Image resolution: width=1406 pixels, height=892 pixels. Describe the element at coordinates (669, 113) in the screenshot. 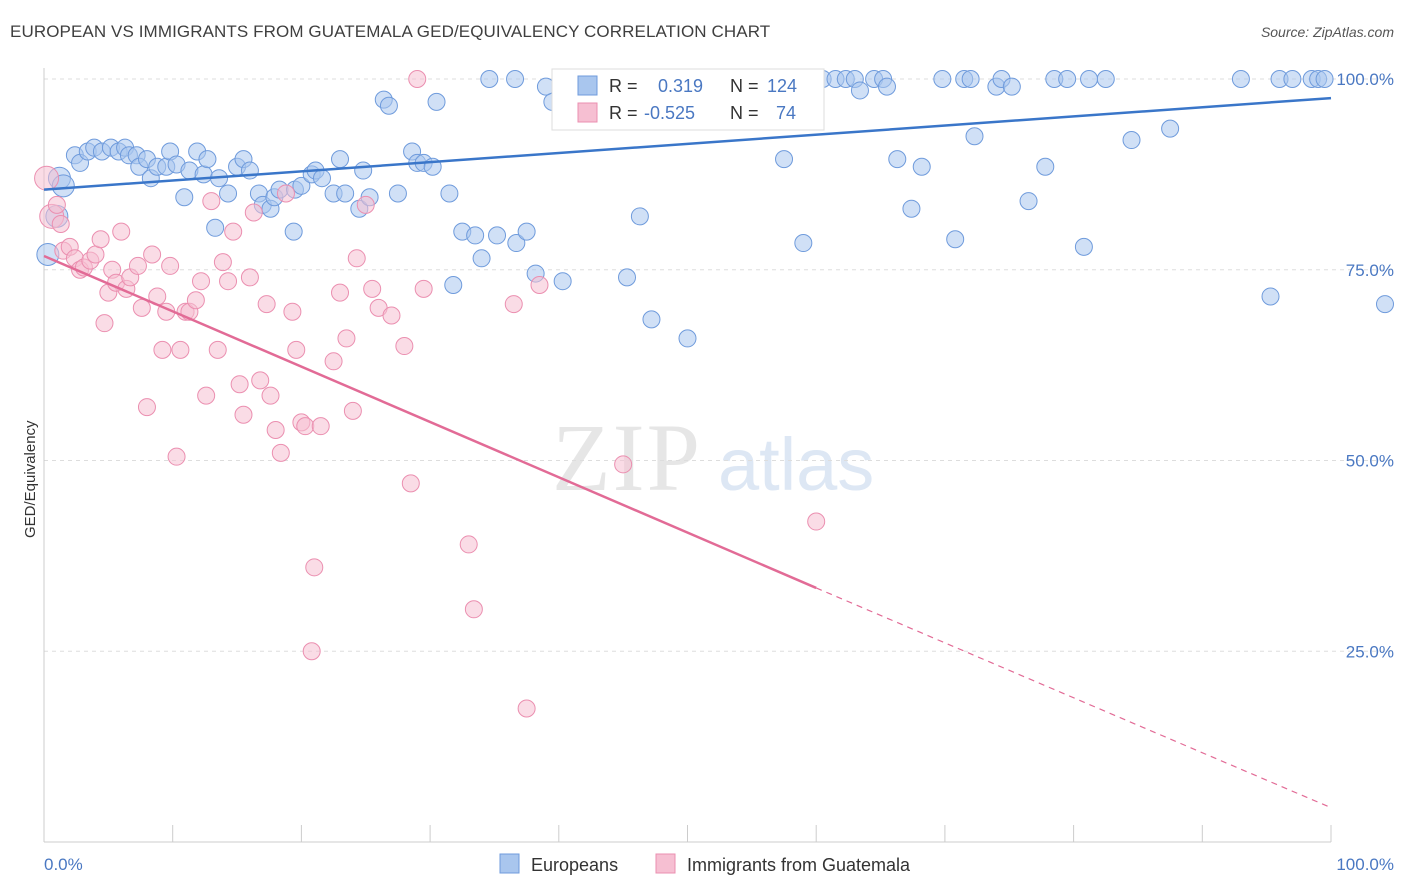

I see `stats-r-guatemala: -0.525` at that location.